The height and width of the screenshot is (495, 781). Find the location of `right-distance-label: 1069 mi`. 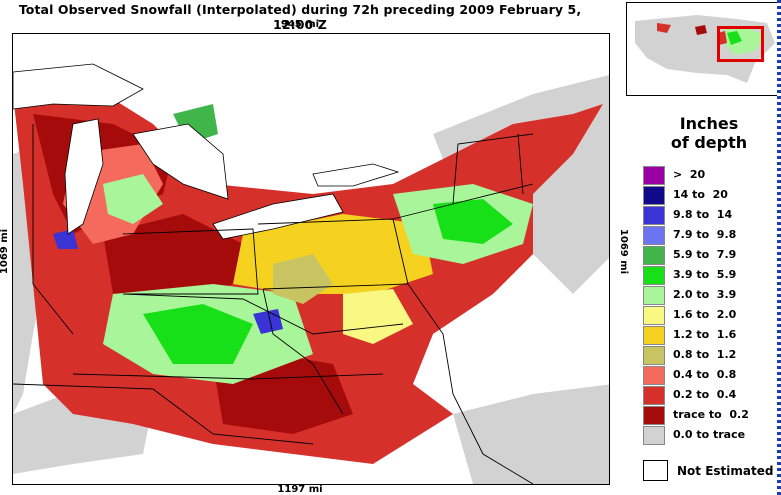

right-distance-label: 1069 mi is located at coordinates (624, 251).